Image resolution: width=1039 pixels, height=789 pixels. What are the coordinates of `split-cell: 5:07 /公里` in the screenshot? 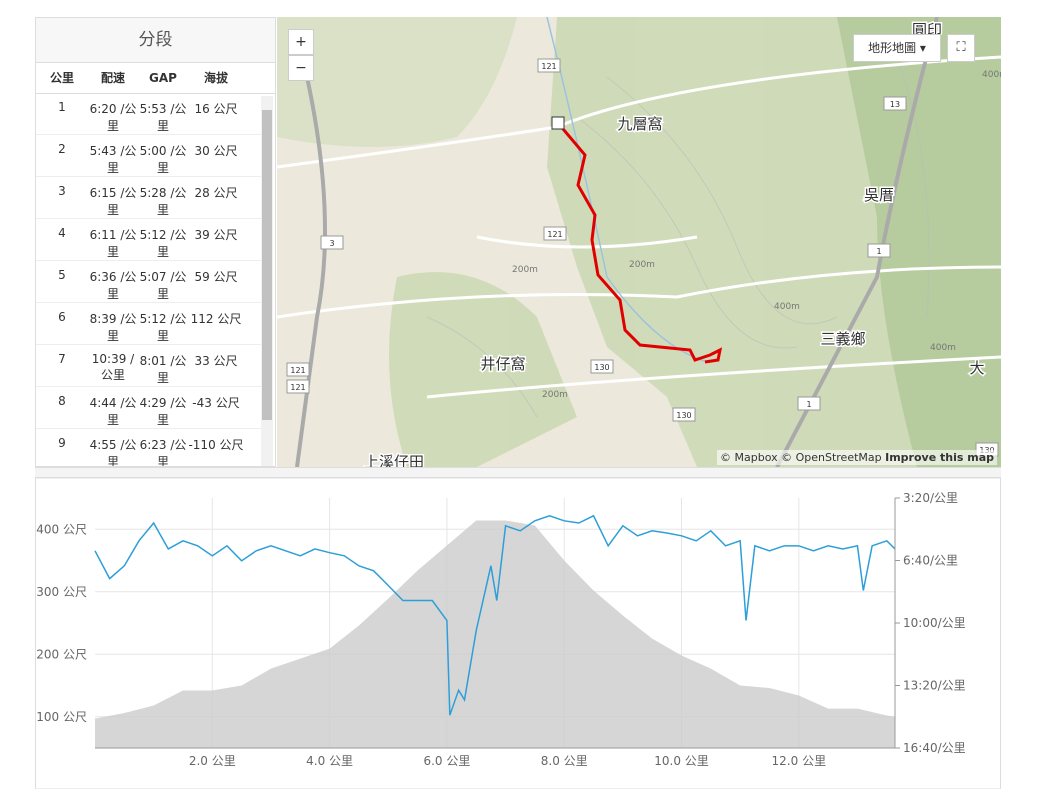 It's located at (163, 285).